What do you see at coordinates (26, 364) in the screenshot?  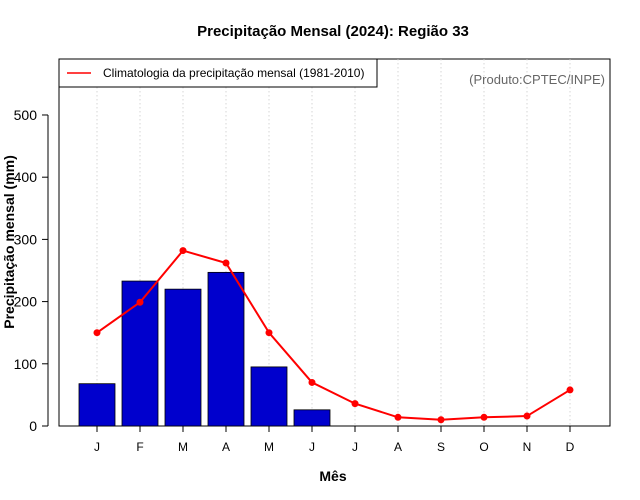 I see `y-tick-label: 100` at bounding box center [26, 364].